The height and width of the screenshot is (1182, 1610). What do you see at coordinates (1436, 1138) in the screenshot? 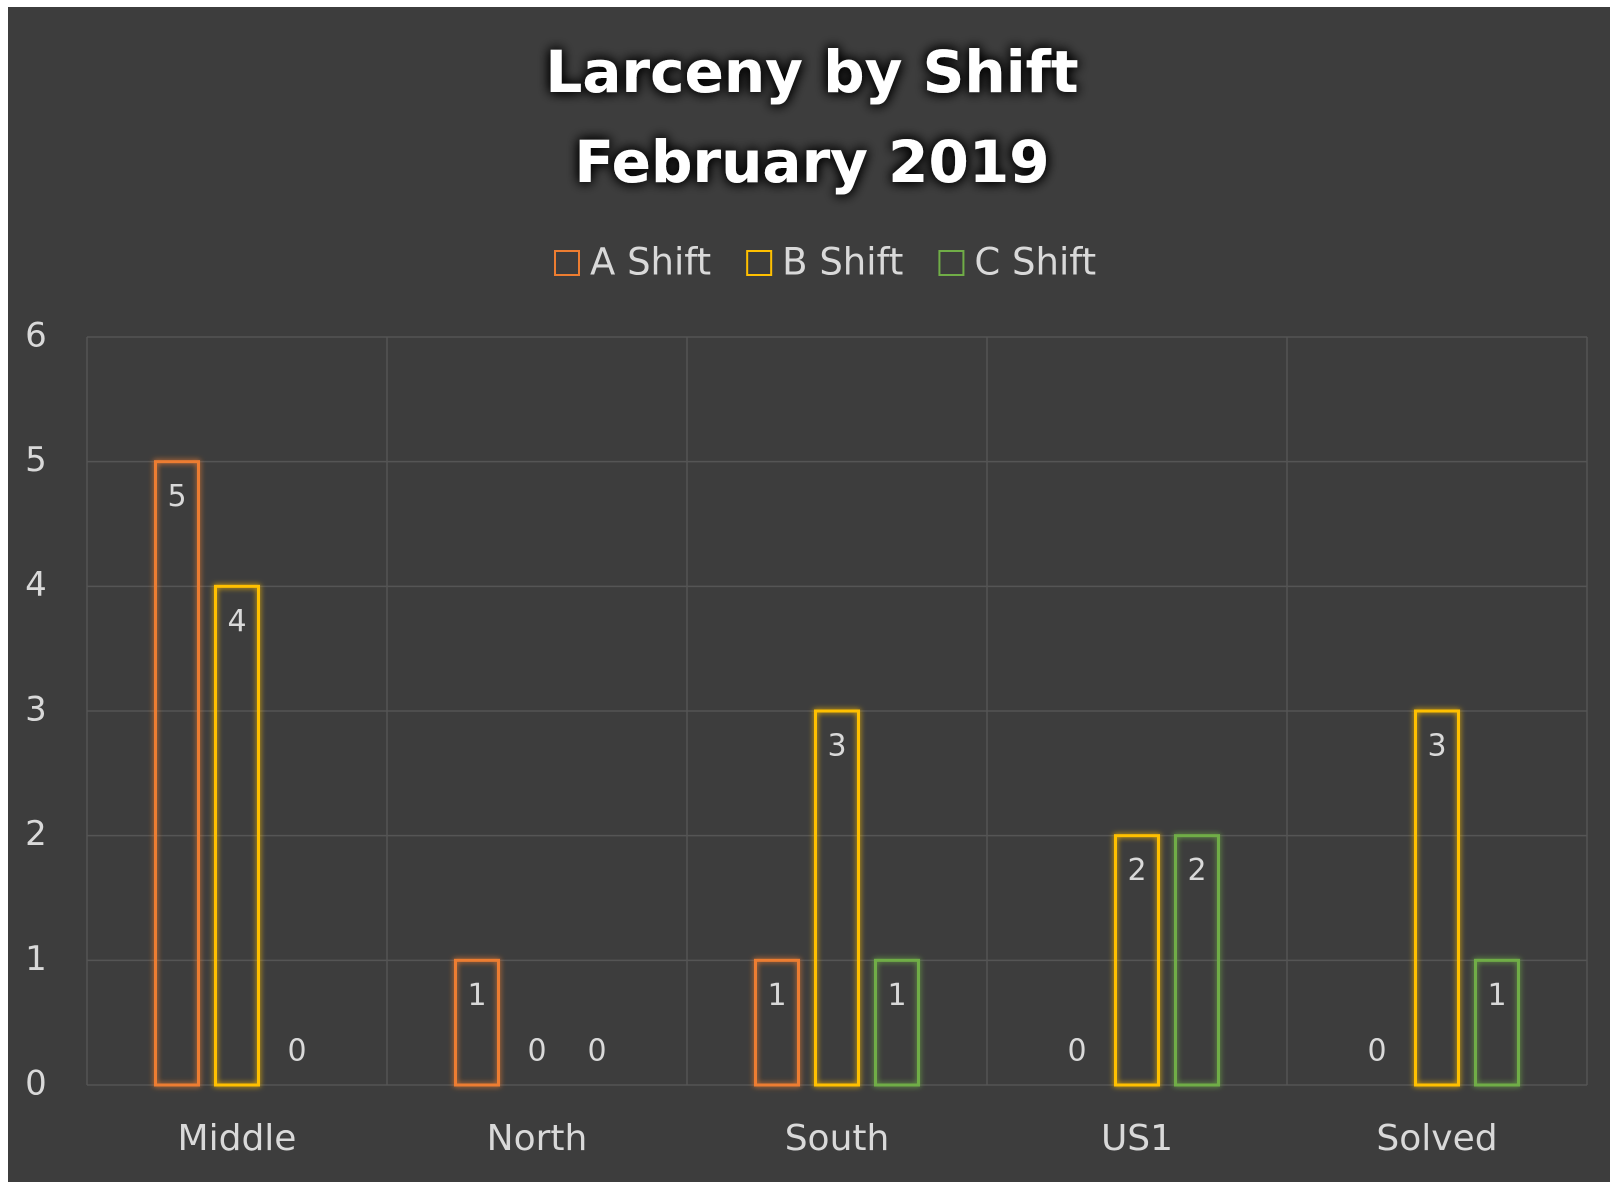
I see `x-tick-label: Solved` at bounding box center [1436, 1138].